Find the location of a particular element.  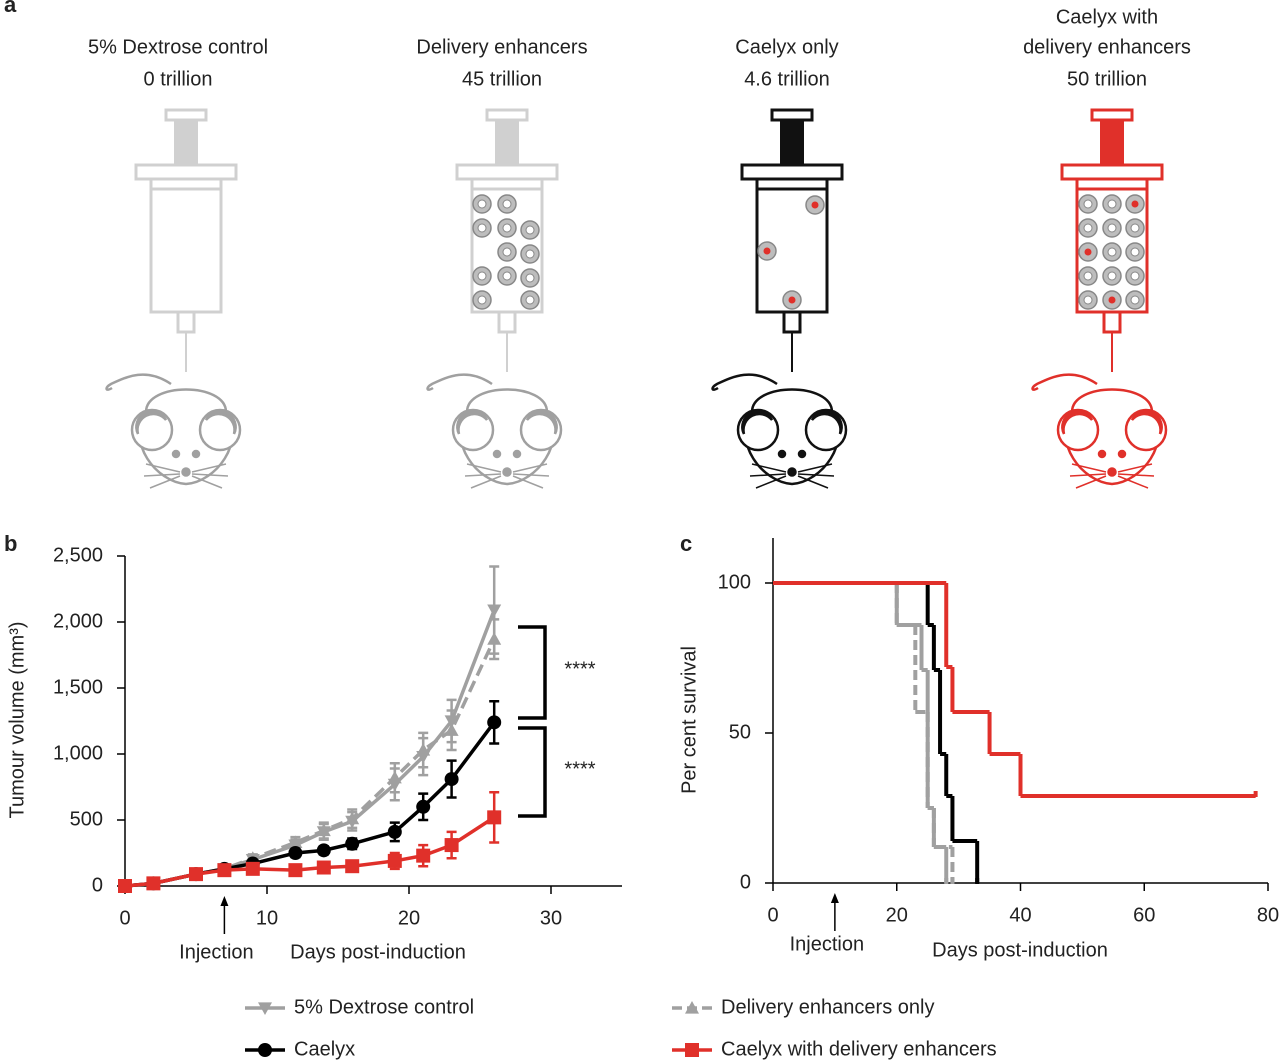

group-dose: 0 trillion is located at coordinates (178, 79).